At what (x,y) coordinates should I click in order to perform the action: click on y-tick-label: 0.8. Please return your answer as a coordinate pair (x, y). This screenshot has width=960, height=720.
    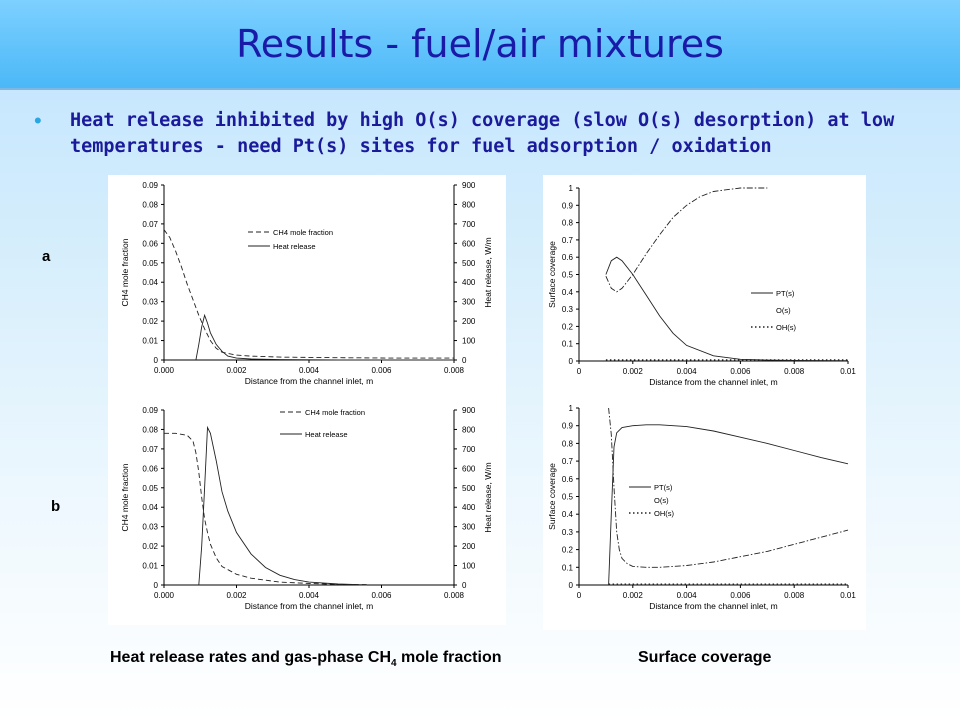
    Looking at the image, I should click on (568, 223).